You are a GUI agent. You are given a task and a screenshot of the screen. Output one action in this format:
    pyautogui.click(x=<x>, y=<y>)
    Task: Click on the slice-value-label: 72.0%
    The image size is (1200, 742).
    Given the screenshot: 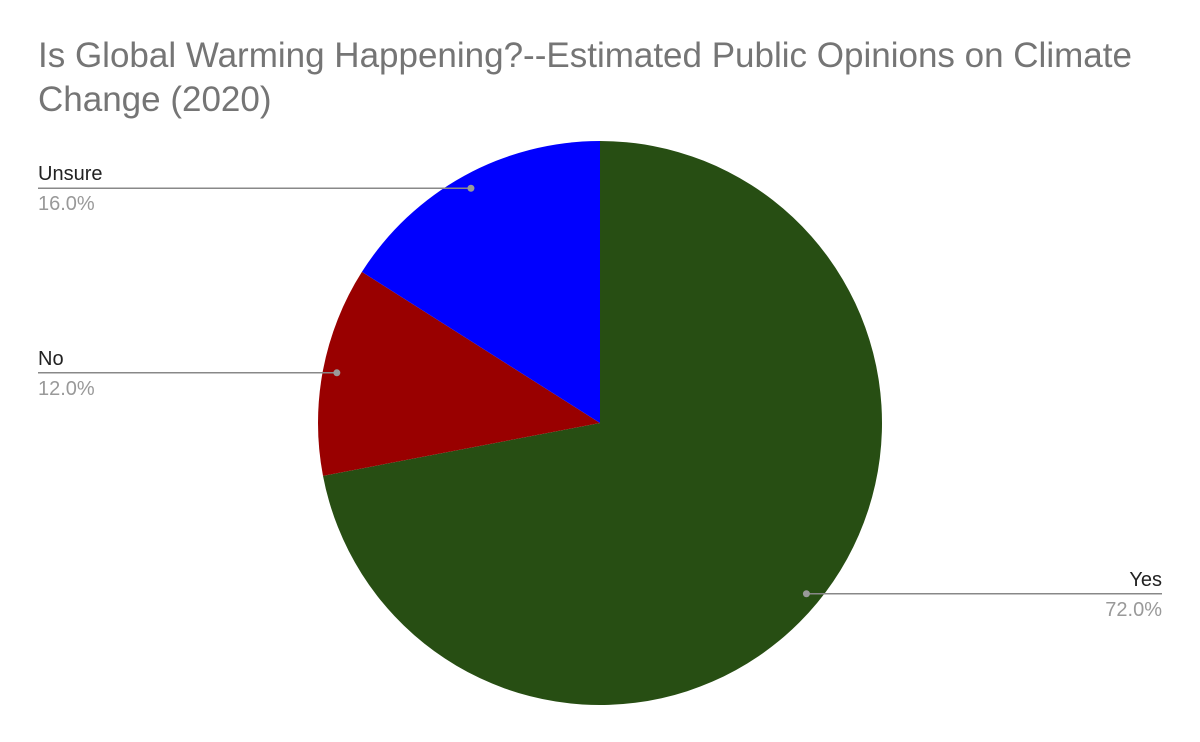 What is the action you would take?
    pyautogui.click(x=1133, y=610)
    